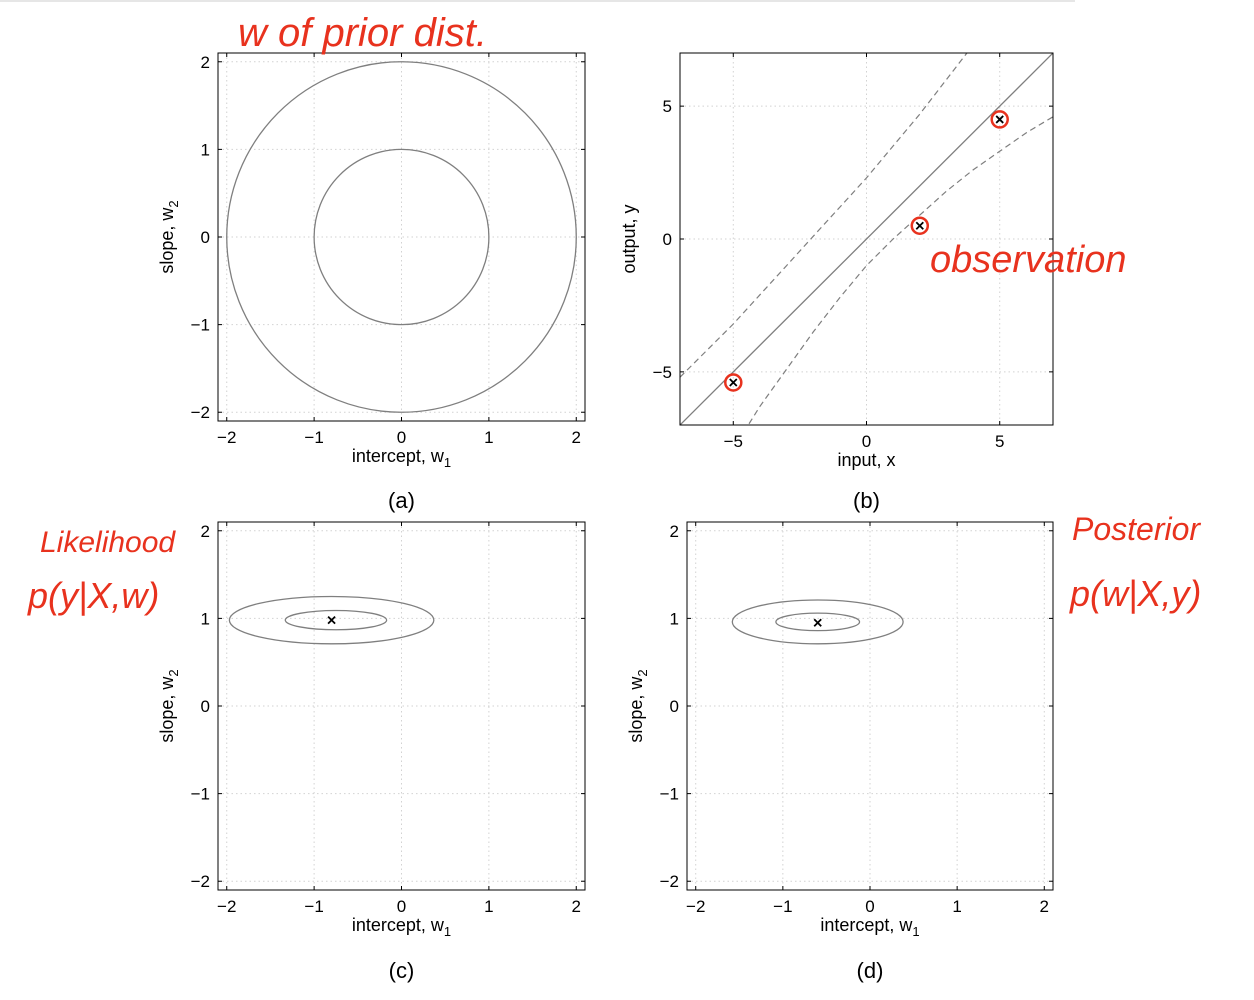  Describe the element at coordinates (870, 970) in the screenshot. I see `panel-caption: (d)` at that location.